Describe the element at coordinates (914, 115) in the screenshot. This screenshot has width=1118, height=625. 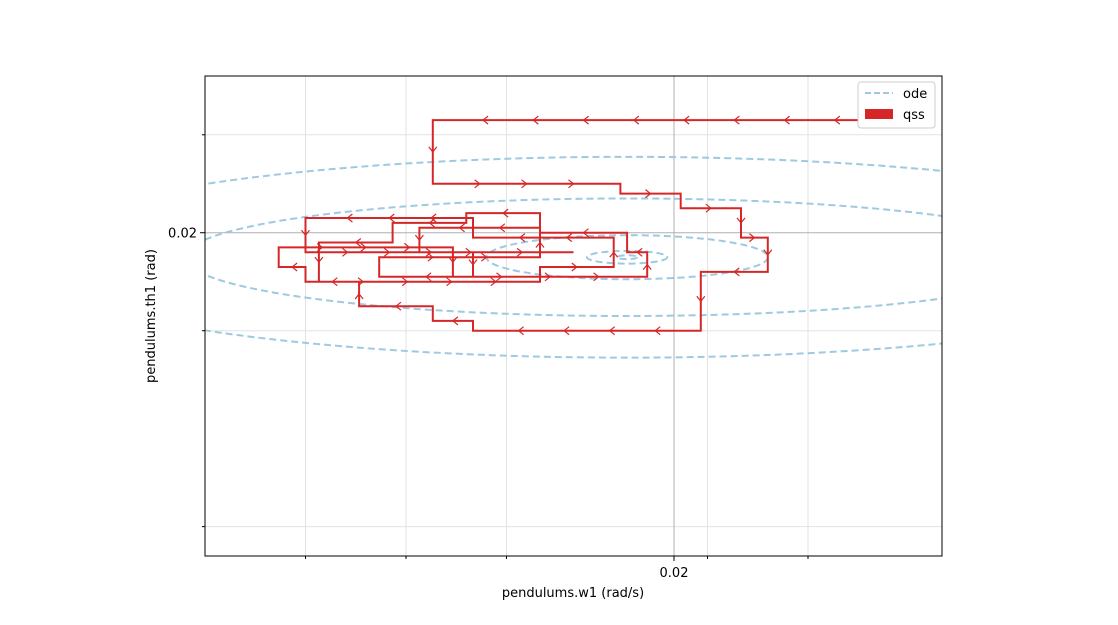
I see `legend-qss-label: qss` at that location.